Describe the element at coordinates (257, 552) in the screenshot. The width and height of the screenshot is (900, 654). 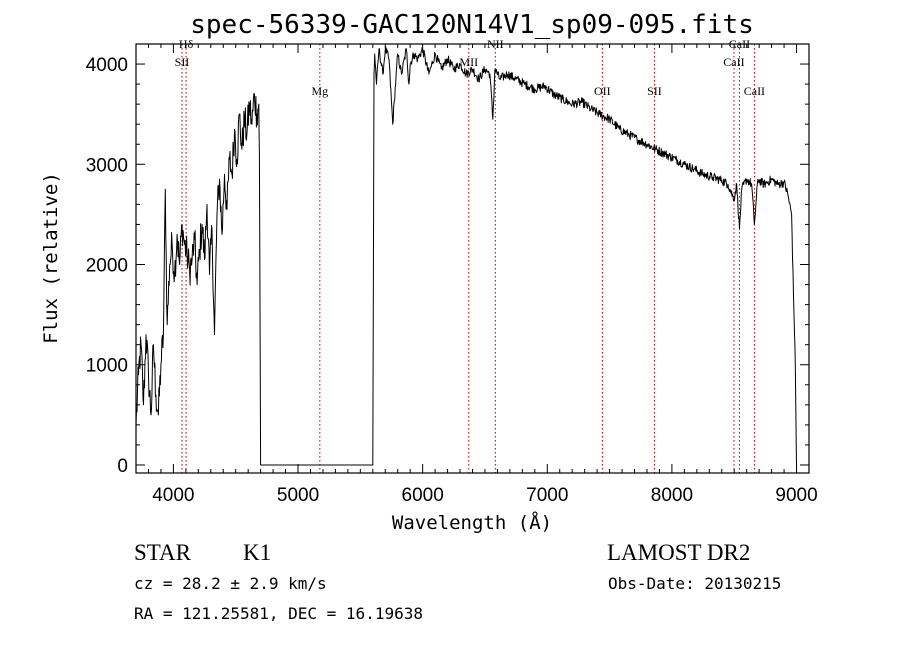
I see `object-subclass: K1` at that location.